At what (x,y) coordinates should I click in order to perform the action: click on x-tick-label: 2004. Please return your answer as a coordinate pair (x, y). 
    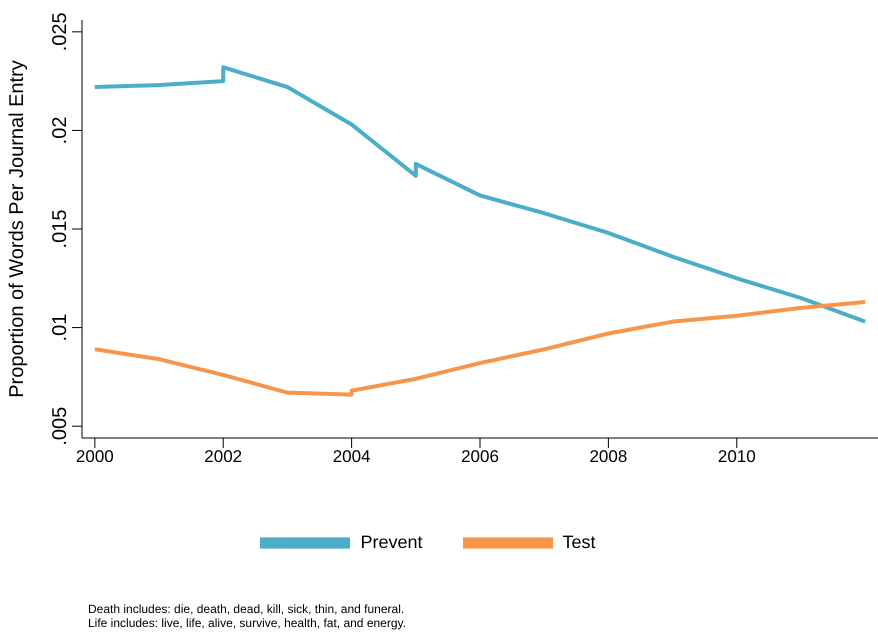
    Looking at the image, I should click on (351, 456).